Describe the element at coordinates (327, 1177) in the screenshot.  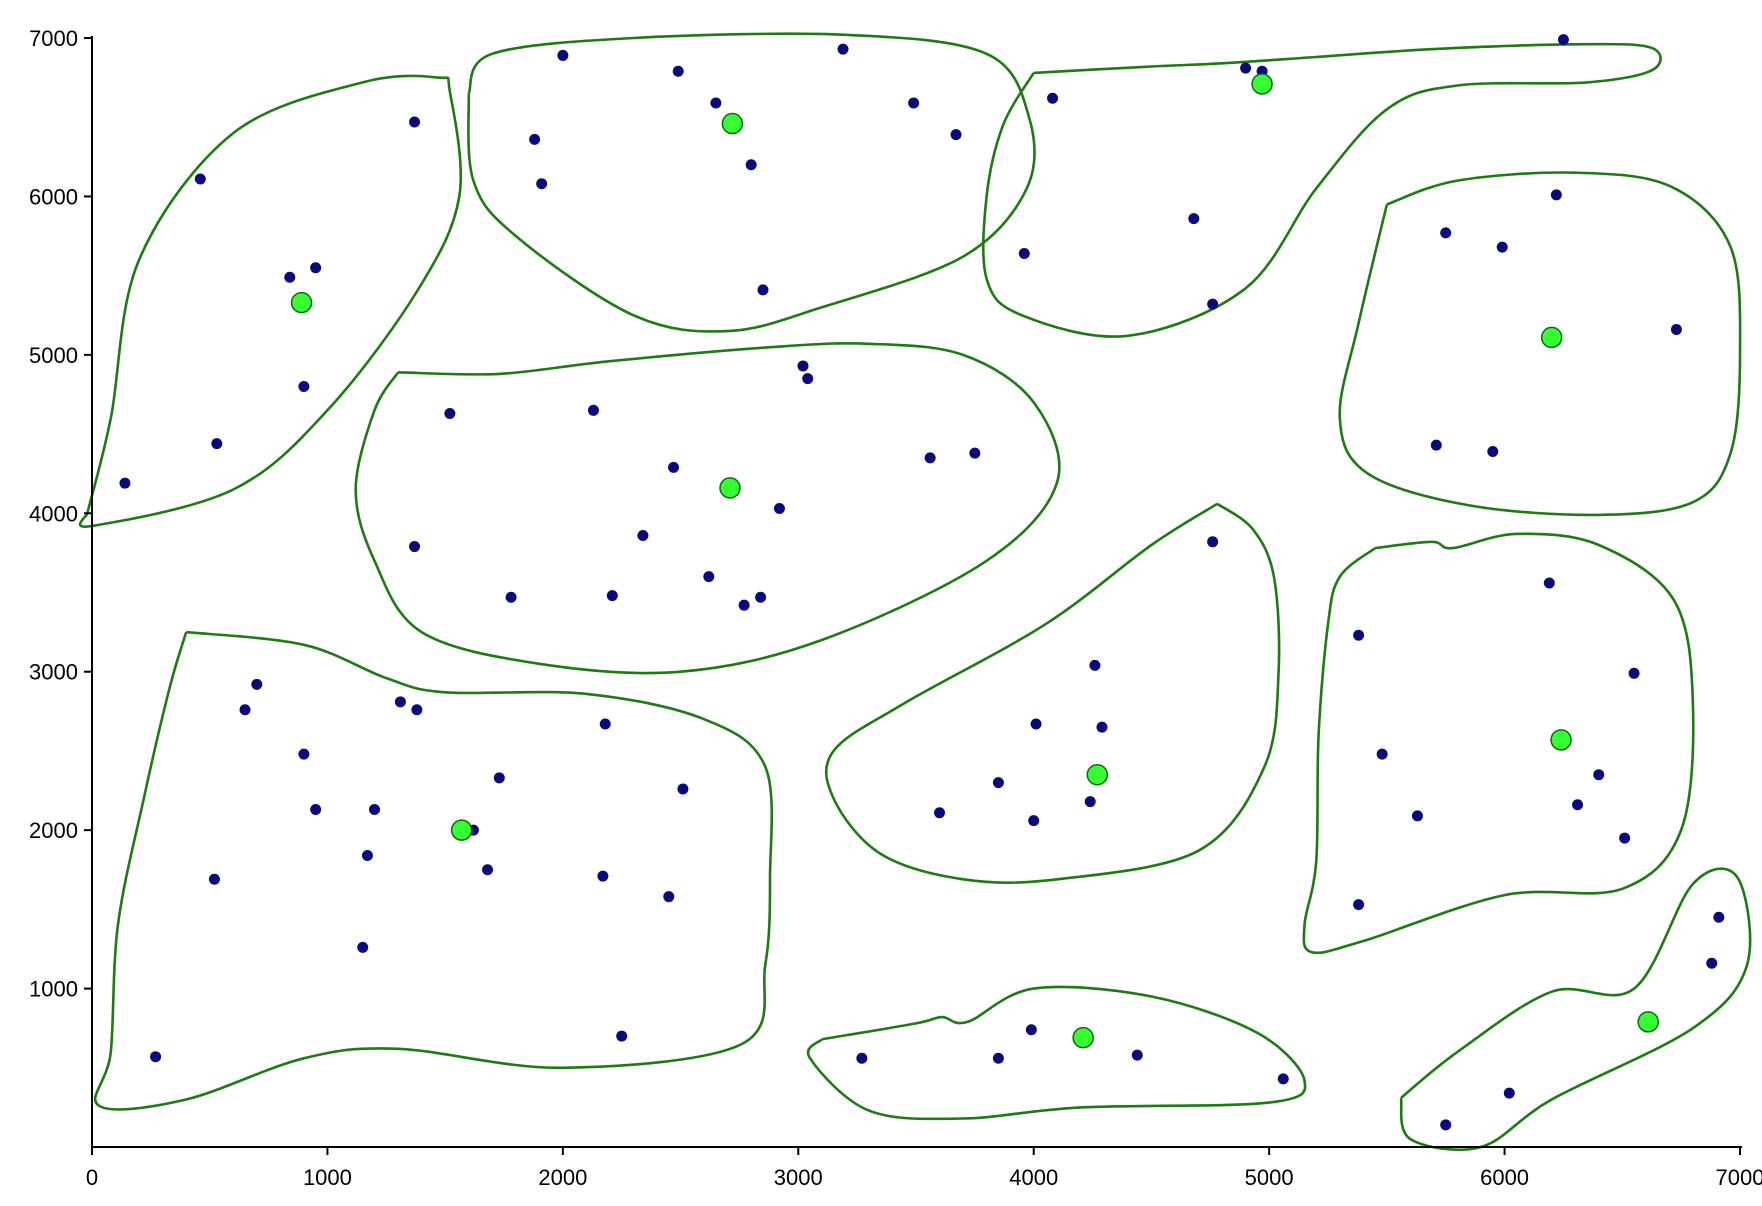
I see `x-tick-label: 1000` at that location.